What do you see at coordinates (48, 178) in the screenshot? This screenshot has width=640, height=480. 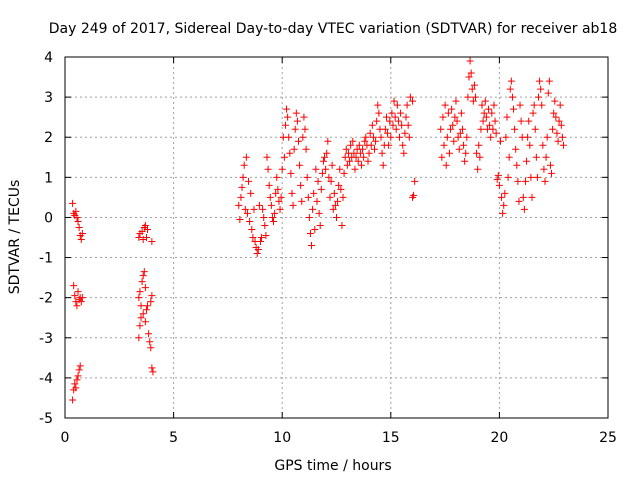 I see `y-tick-label: 1` at bounding box center [48, 178].